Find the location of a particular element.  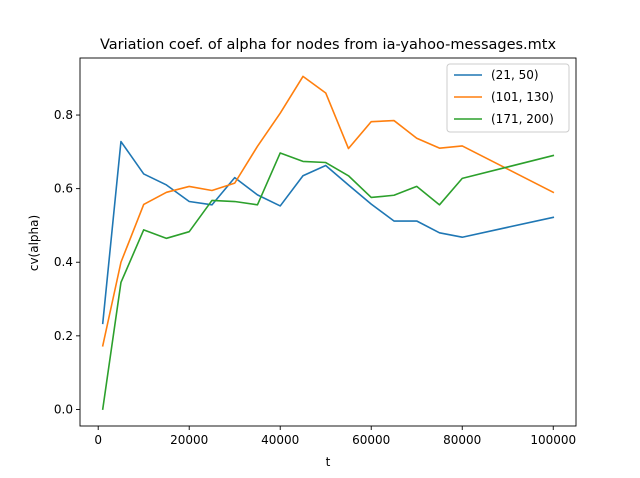

x-tick-label: 0 is located at coordinates (98, 440).